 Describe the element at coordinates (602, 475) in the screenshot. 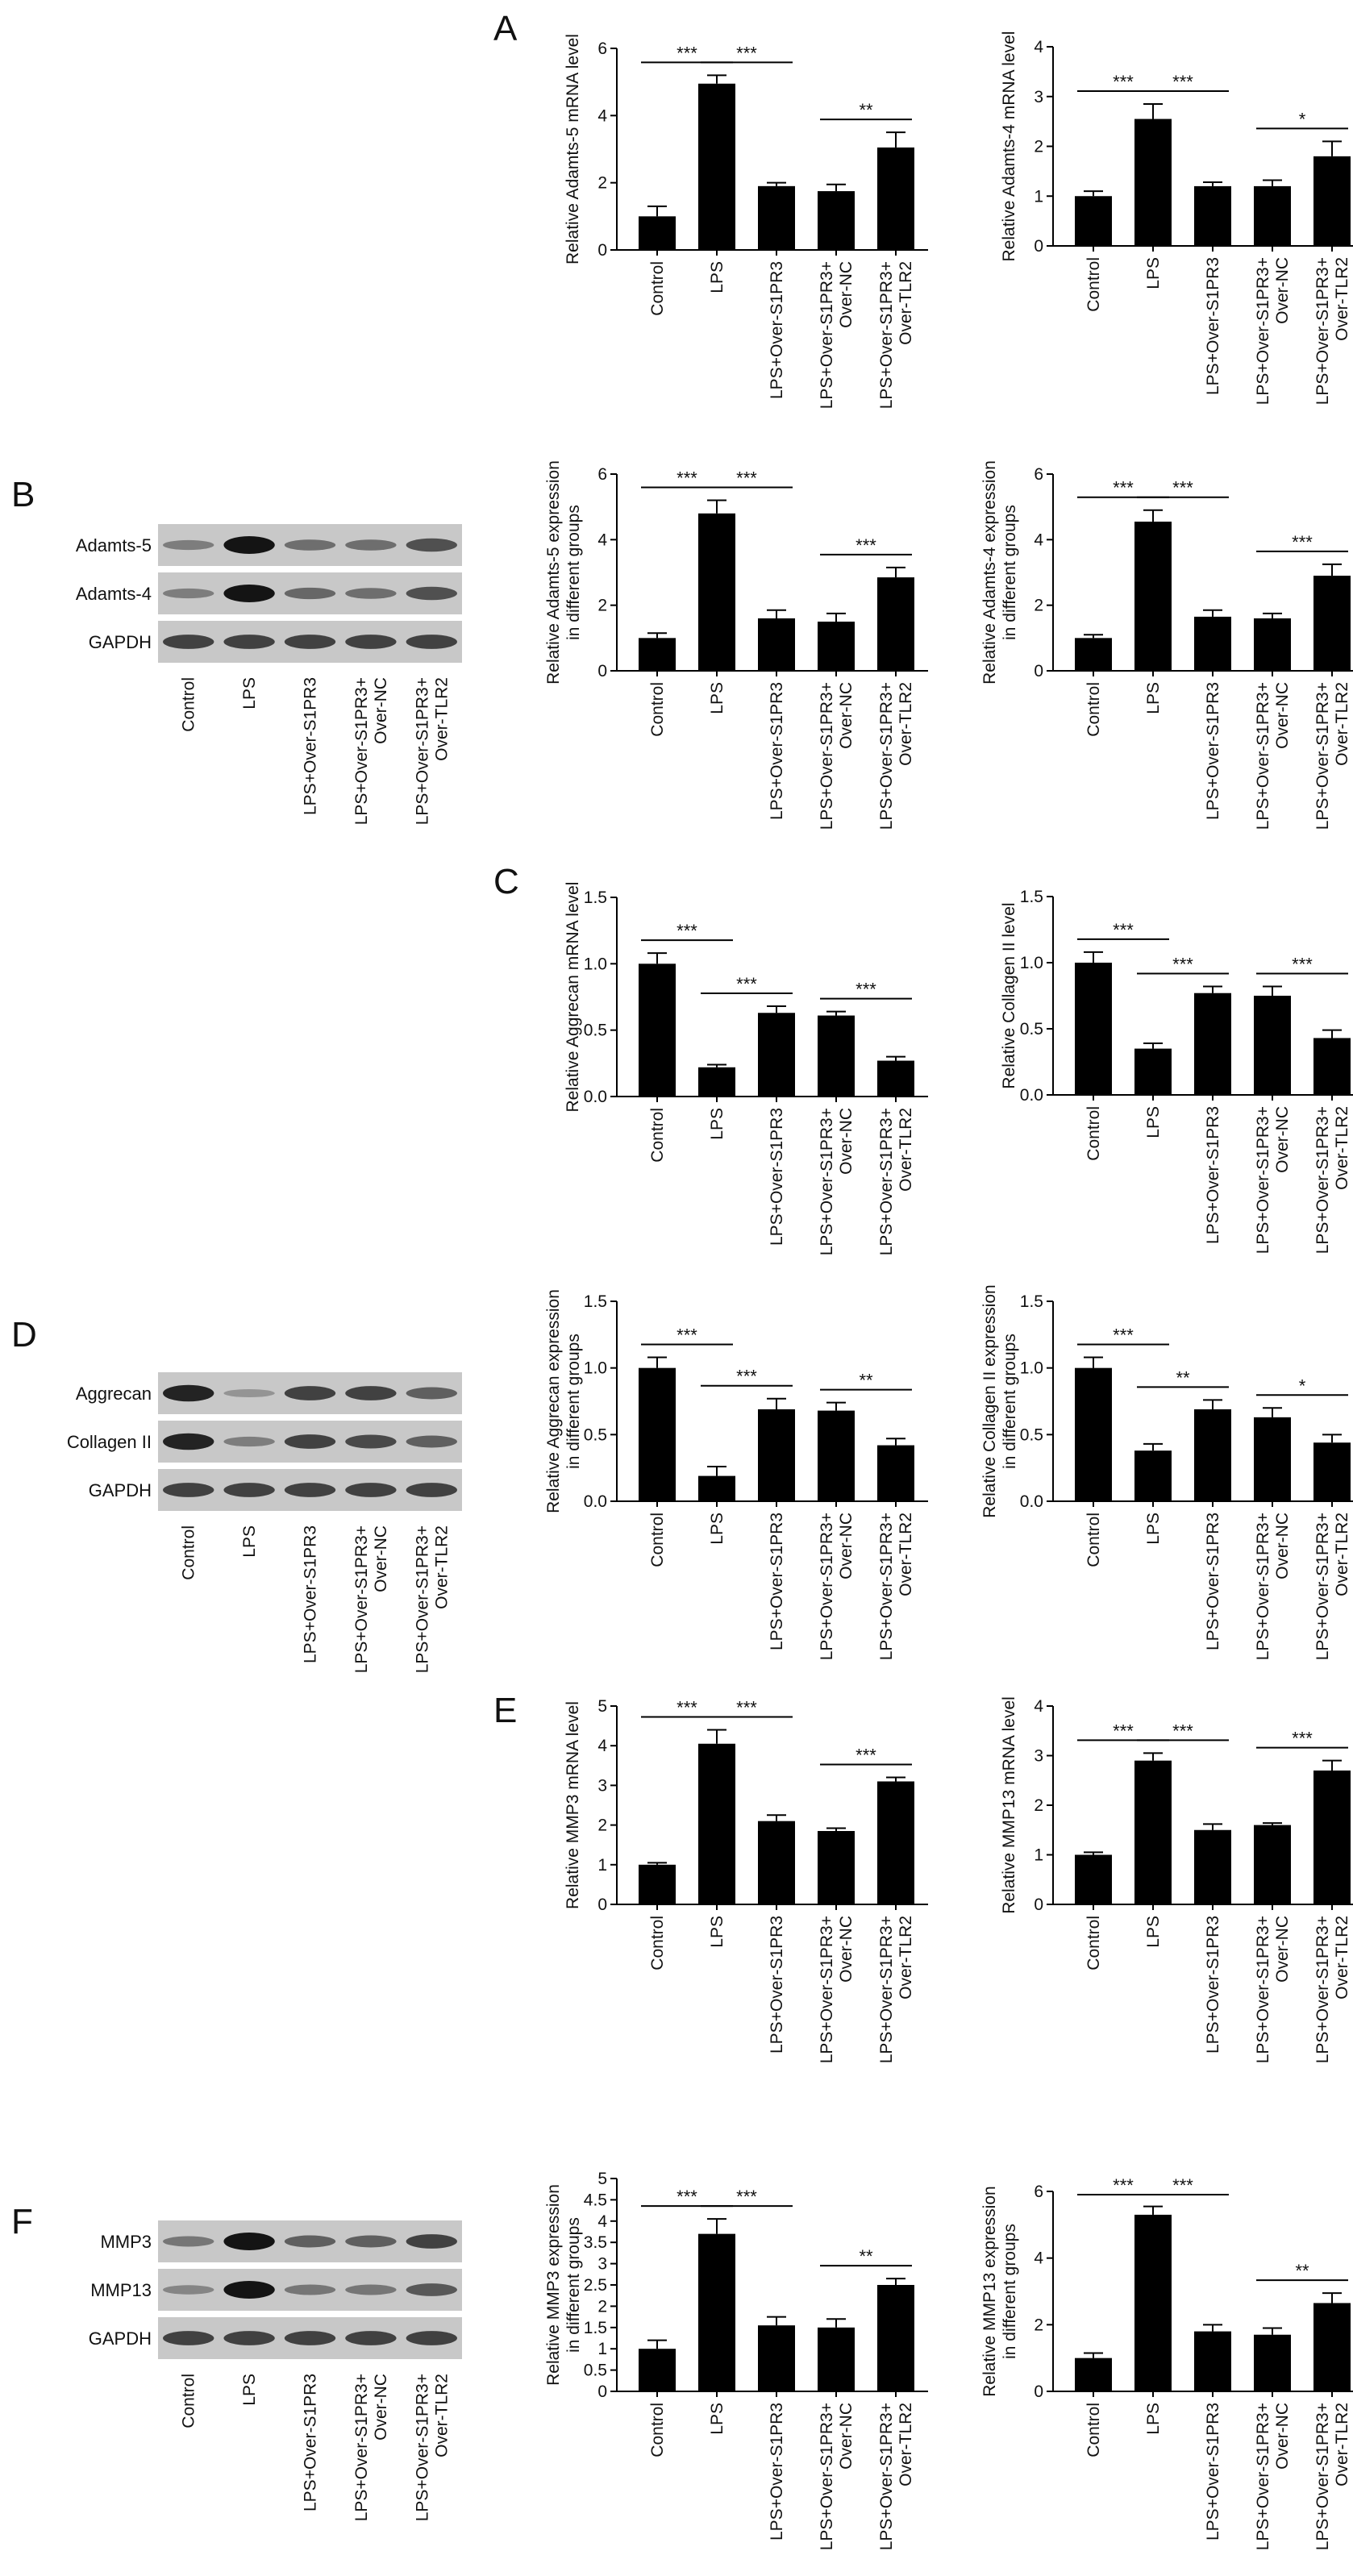

I see `y-tick-label: 6` at that location.